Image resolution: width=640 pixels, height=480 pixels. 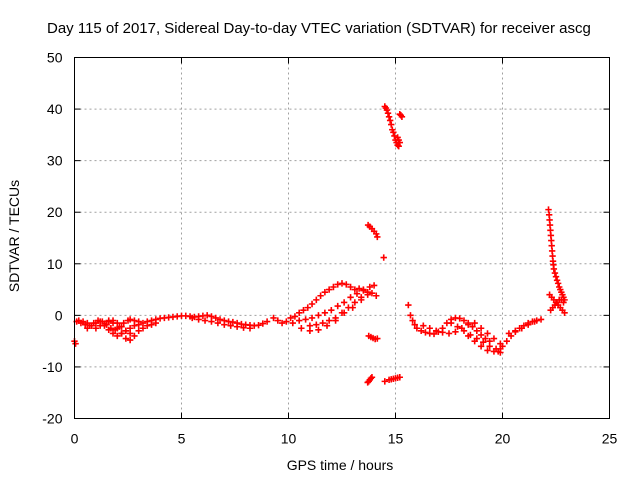 I want to click on x-tick-label: 0, so click(x=75, y=439).